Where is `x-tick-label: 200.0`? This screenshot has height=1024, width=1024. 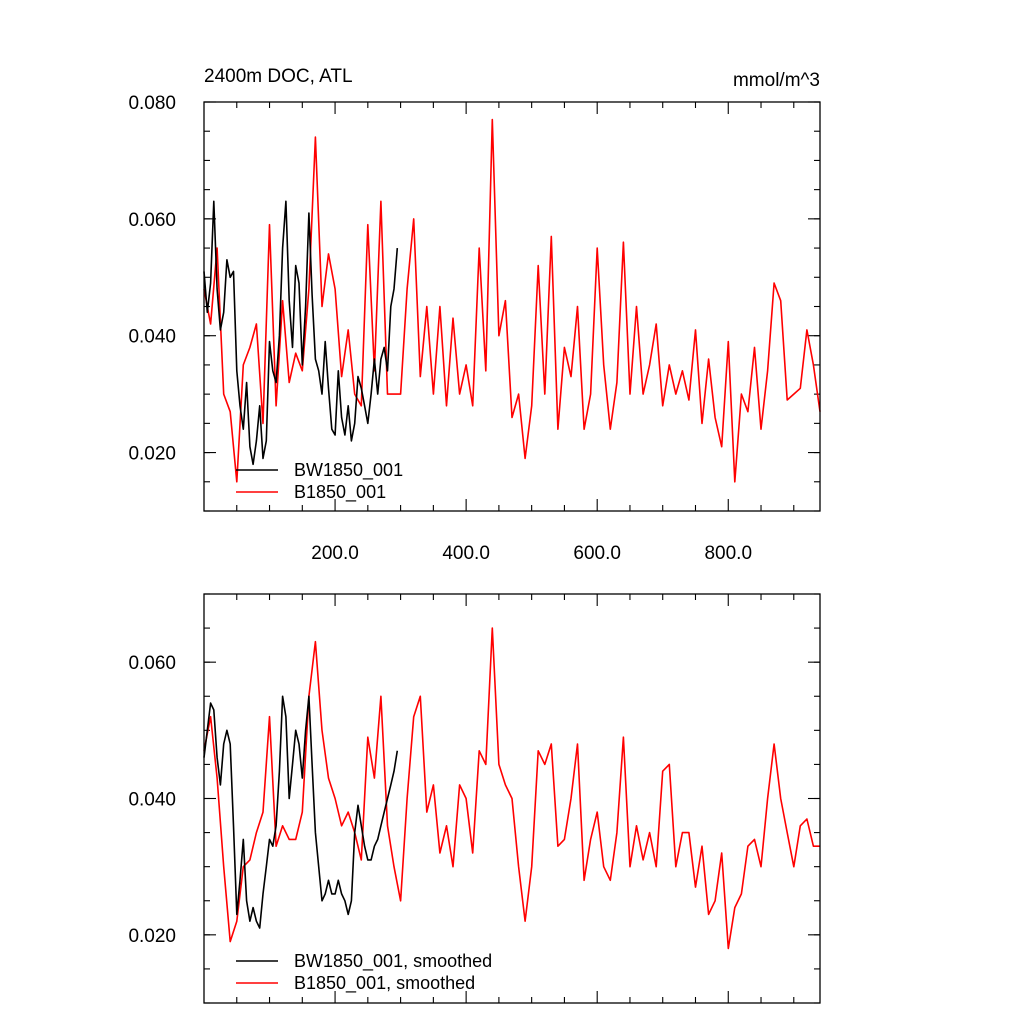 x-tick-label: 200.0 is located at coordinates (335, 553).